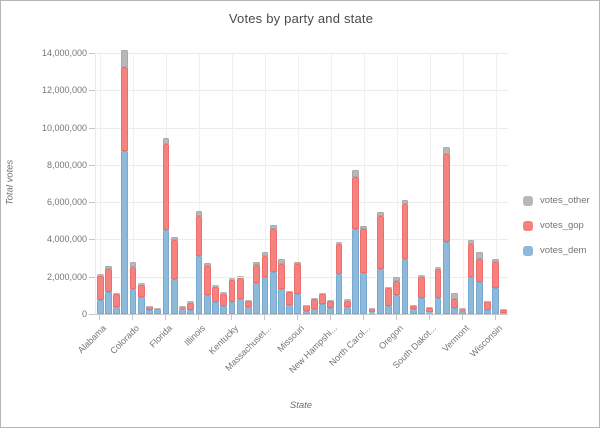  What do you see at coordinates (125, 181) in the screenshot?
I see `bar-california` at bounding box center [125, 181].